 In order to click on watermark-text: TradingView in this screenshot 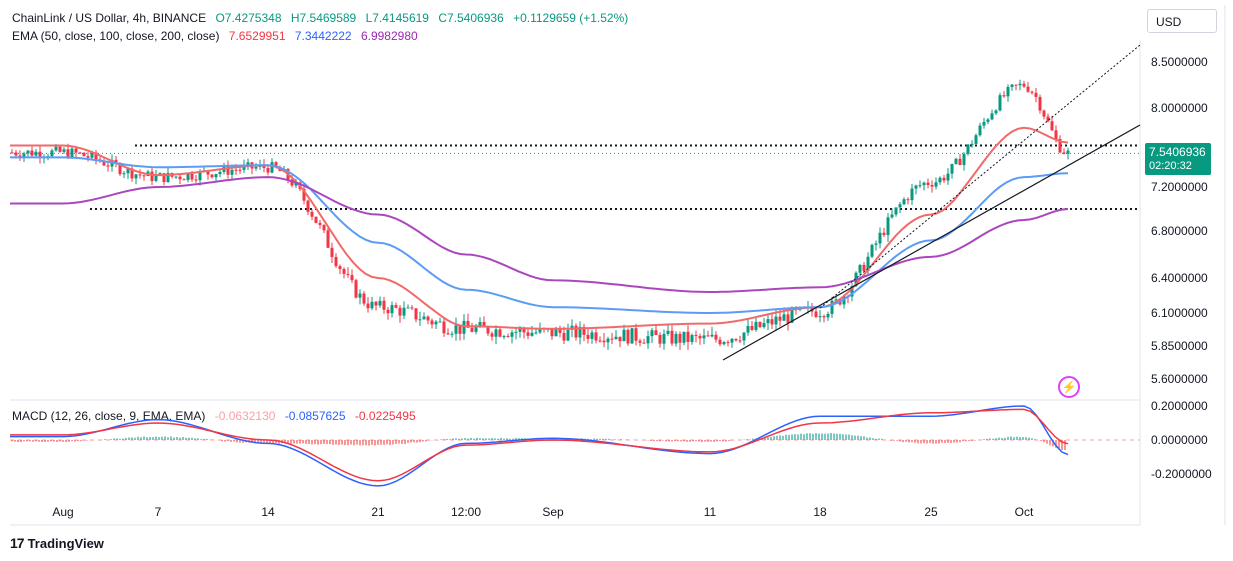, I will do `click(65, 543)`.